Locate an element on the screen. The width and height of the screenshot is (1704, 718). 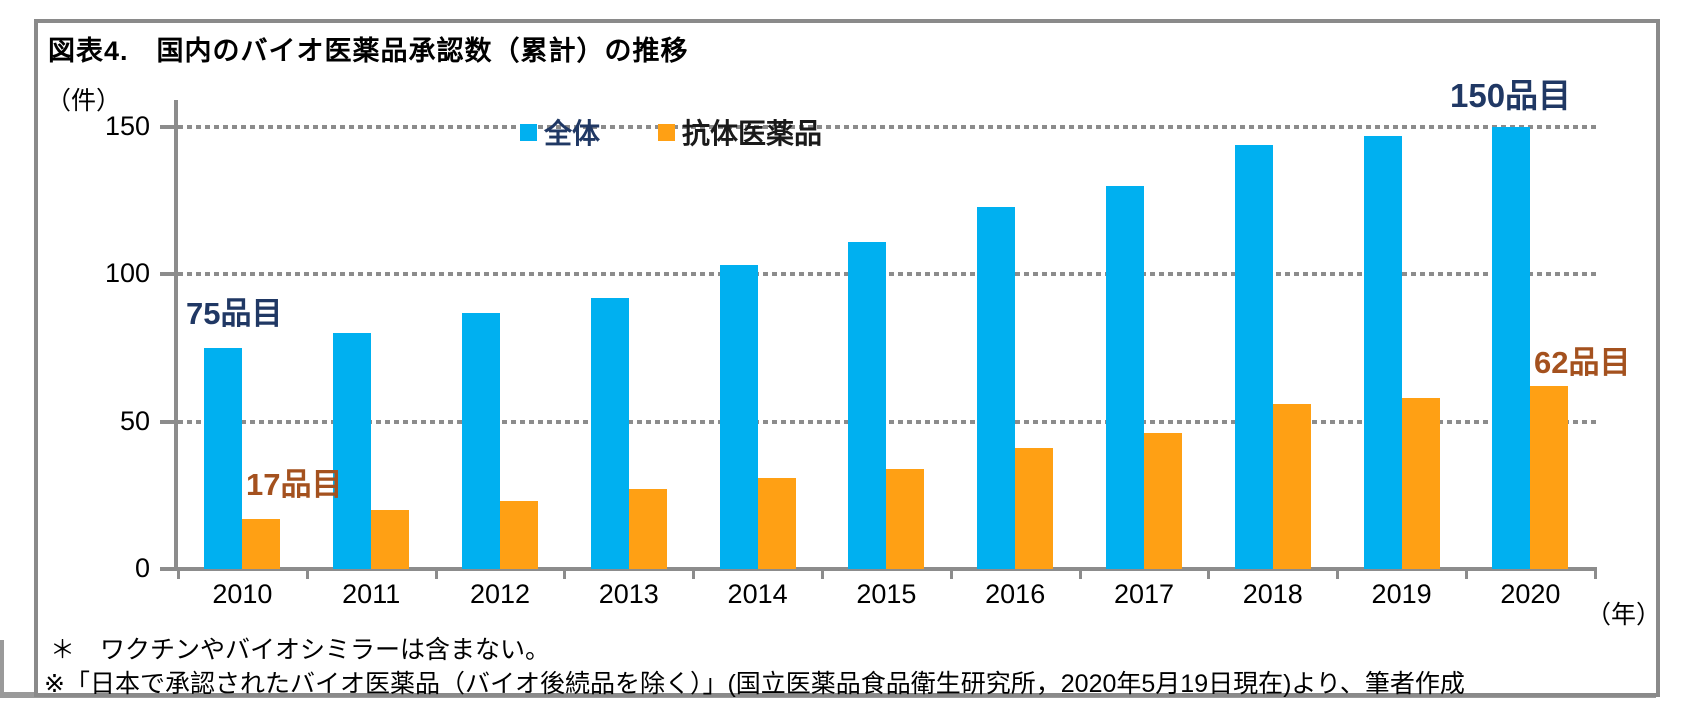
bar-抗体医薬品-2016 is located at coordinates (1034, 508).